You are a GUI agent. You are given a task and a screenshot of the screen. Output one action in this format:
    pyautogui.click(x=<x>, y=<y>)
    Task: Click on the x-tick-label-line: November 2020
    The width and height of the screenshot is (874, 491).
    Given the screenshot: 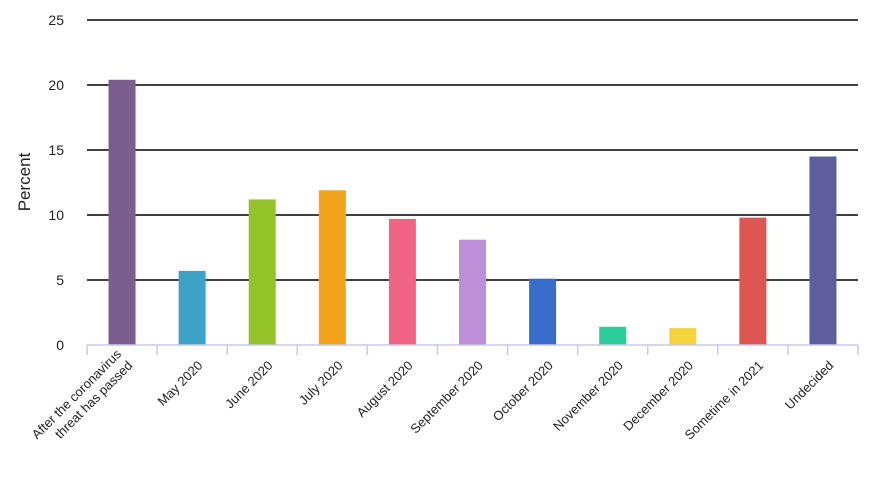 What is the action you would take?
    pyautogui.click(x=588, y=396)
    